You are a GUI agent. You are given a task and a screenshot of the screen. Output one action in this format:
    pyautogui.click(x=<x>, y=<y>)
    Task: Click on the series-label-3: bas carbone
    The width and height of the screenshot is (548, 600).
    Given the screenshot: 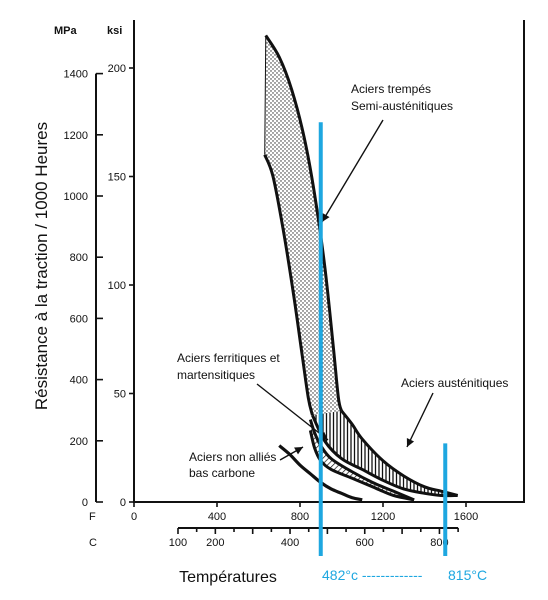 What is the action you would take?
    pyautogui.click(x=222, y=473)
    